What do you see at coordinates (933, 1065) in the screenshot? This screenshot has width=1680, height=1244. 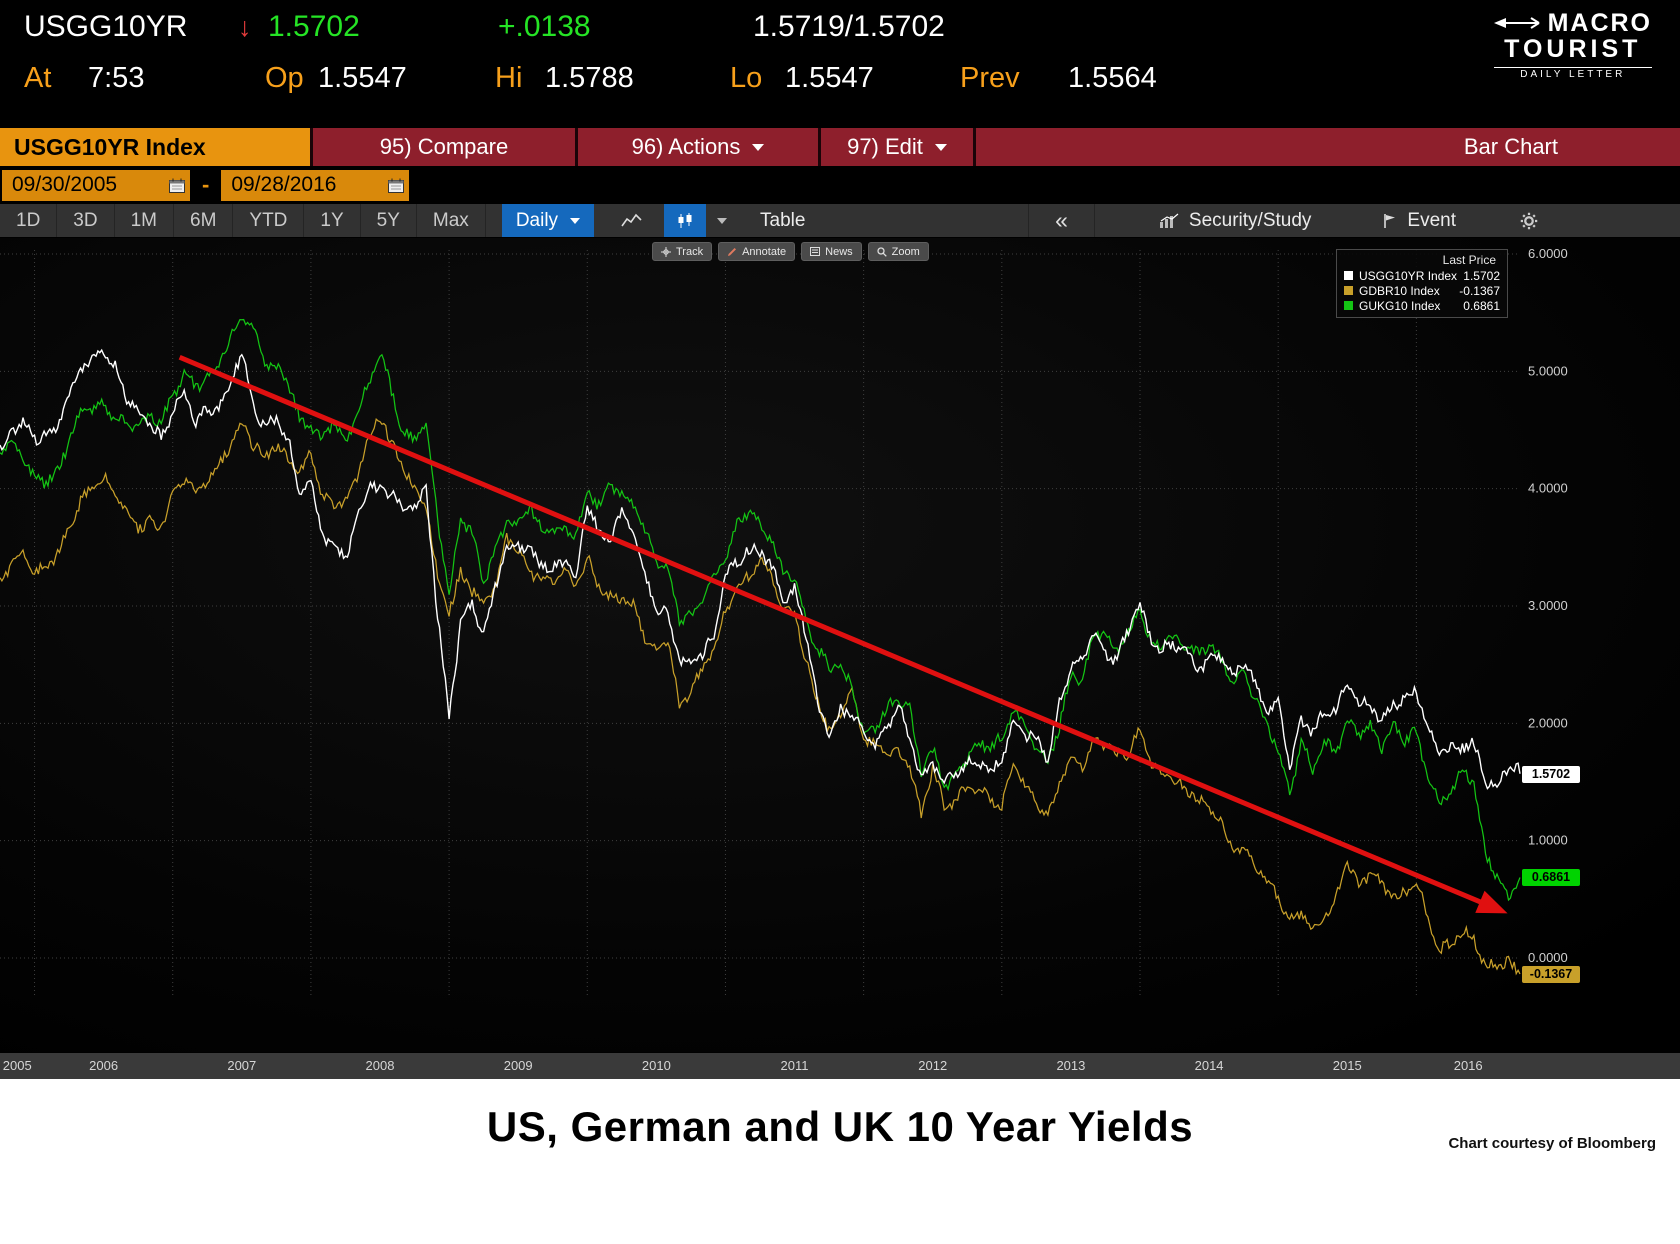 I see `x-axis-year-label: 2012` at bounding box center [933, 1065].